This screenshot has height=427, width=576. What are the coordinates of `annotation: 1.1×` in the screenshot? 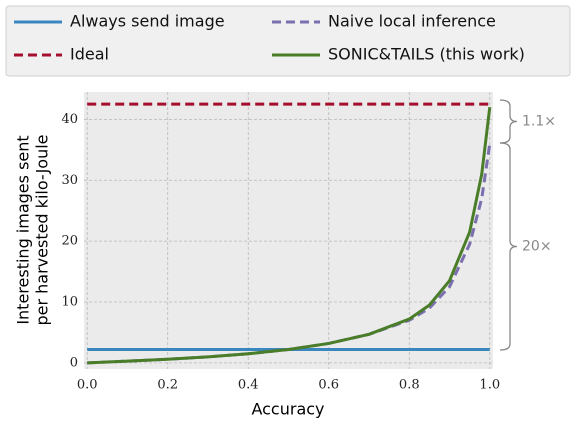 It's located at (539, 122).